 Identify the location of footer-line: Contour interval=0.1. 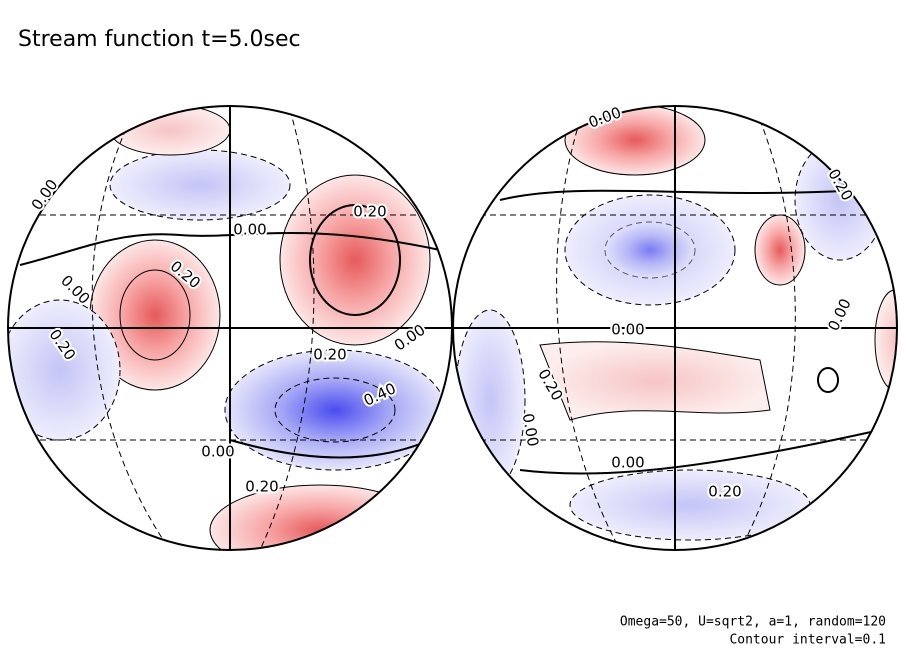
(807, 640).